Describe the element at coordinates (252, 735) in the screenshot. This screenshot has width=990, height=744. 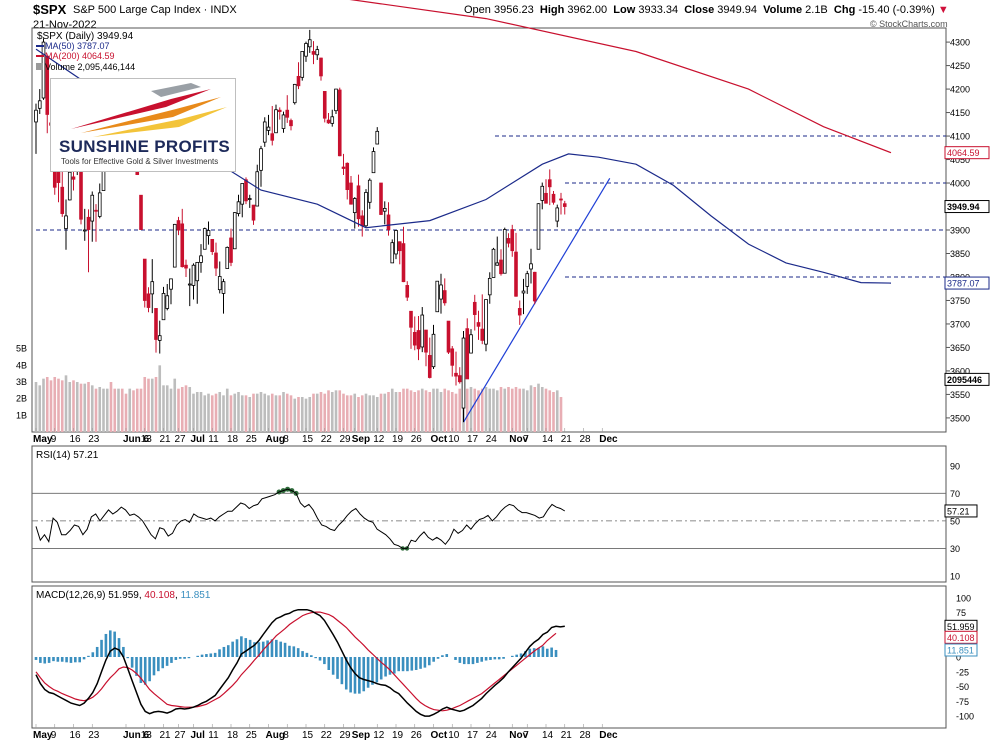
I see `x-tick-label: 25` at that location.